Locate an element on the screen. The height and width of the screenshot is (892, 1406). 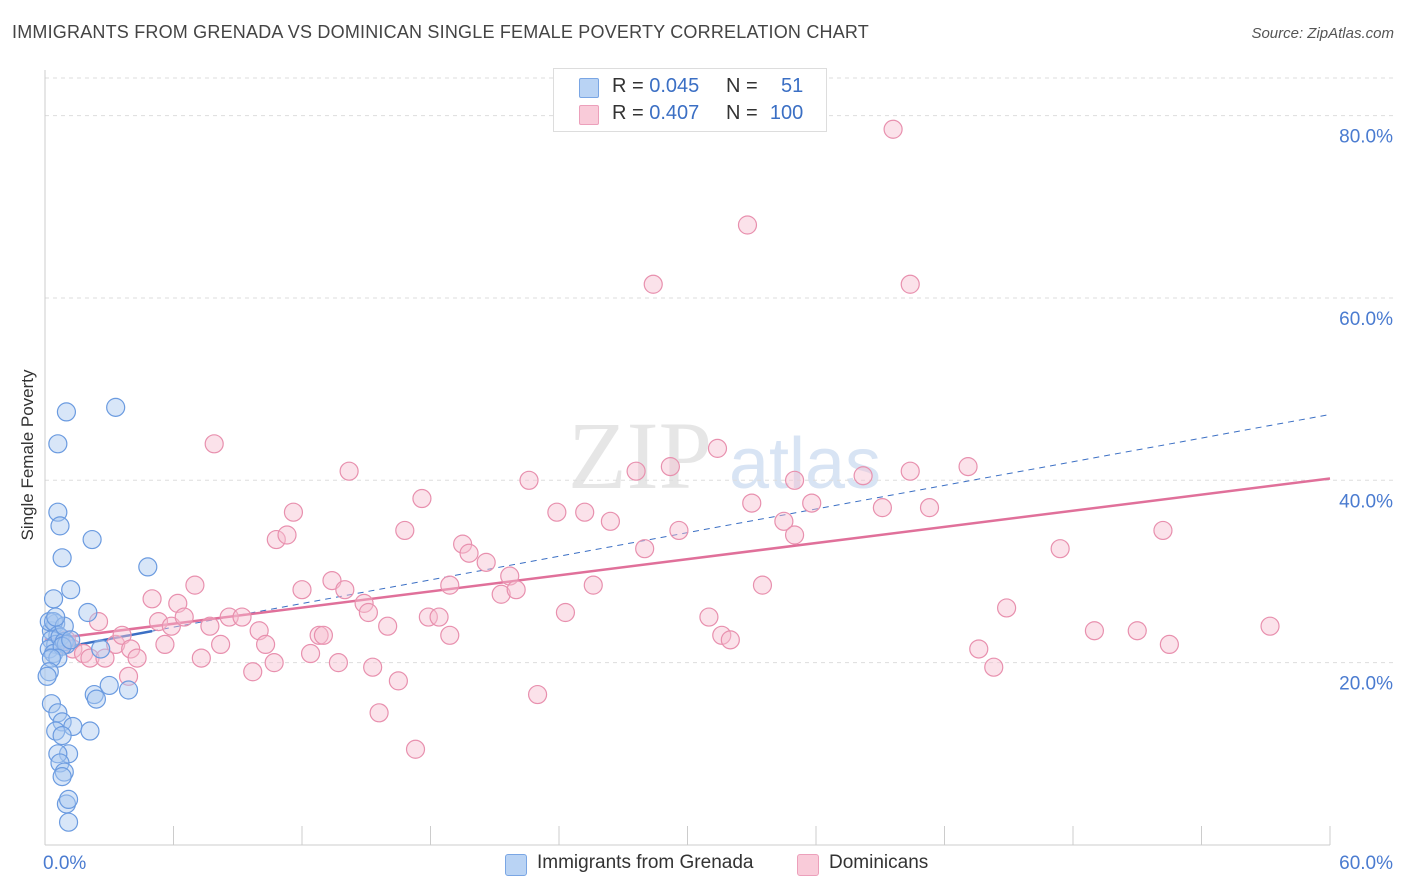
legend-r-value: 0.045 is located at coordinates (674, 86).